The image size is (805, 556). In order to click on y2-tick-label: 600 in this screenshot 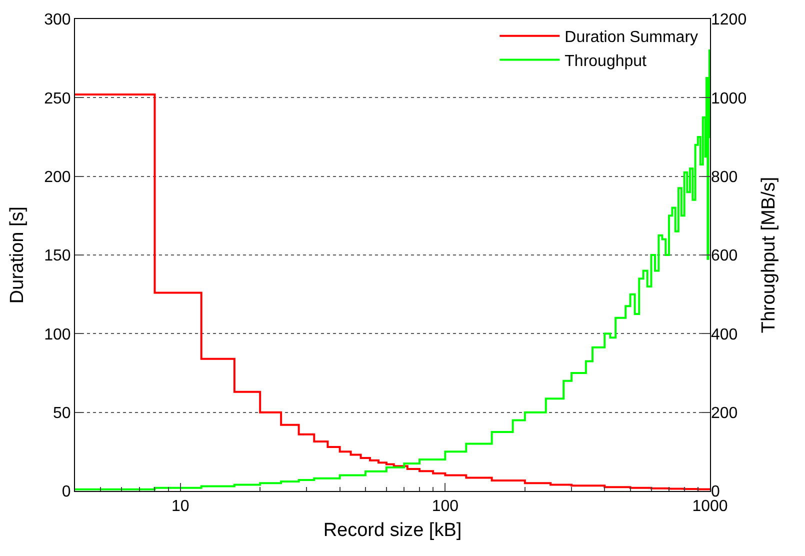, I will do `click(724, 256)`.